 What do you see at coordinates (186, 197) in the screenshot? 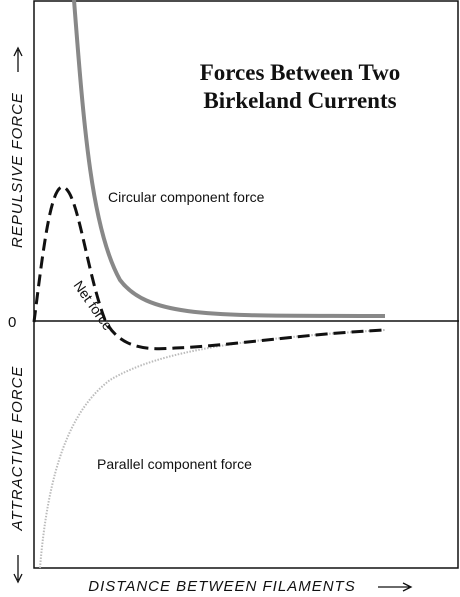
I see `curve-label: Circular component force` at bounding box center [186, 197].